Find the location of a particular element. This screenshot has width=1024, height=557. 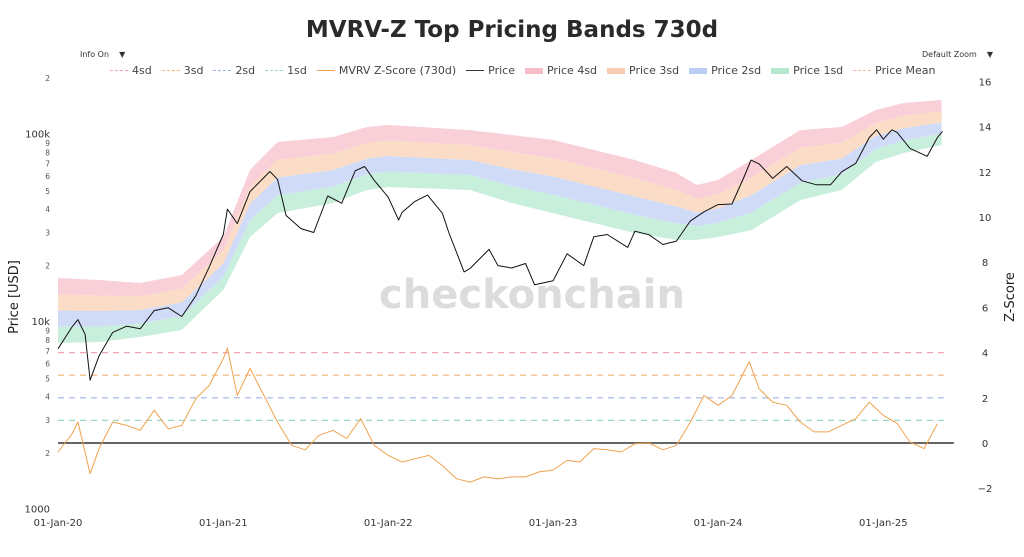

y-left-tick-label: 1000 is located at coordinates (37, 510).